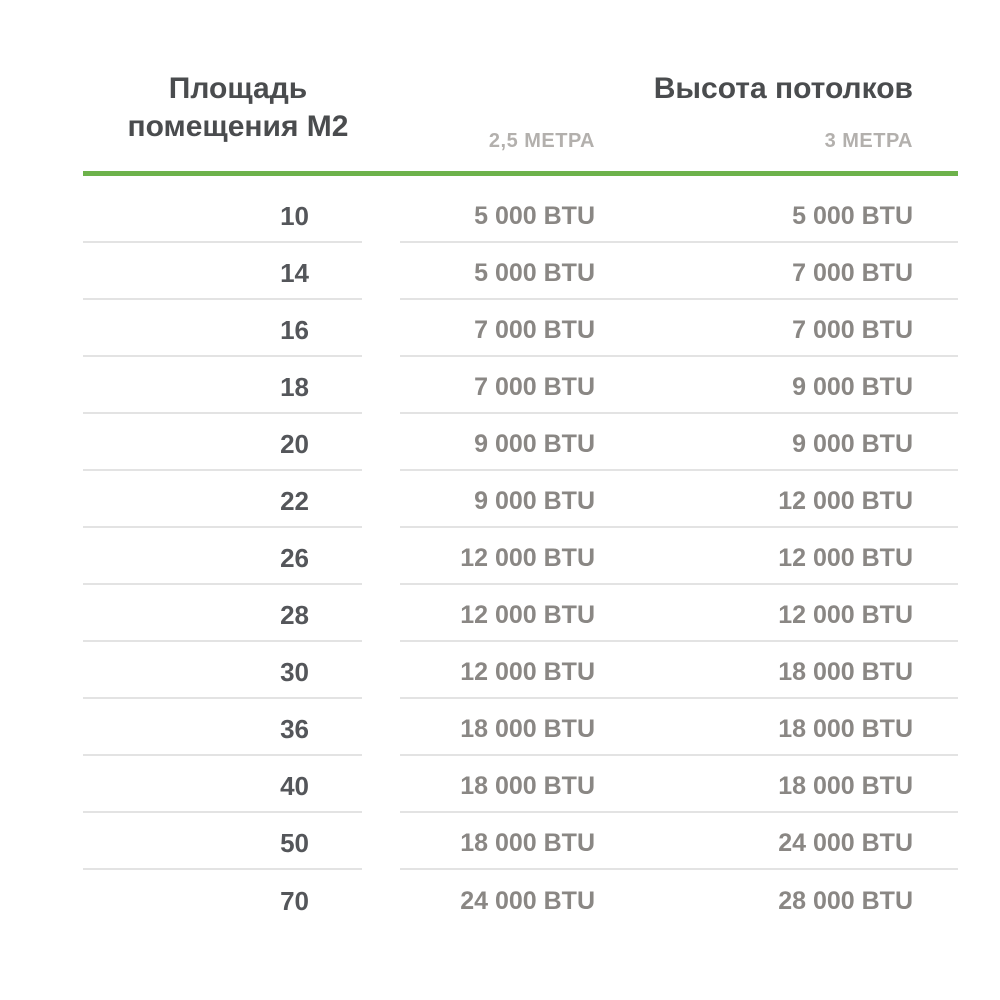  I want to click on table-row: 50 18 000 BTU 24 000 BTU, so click(520, 841).